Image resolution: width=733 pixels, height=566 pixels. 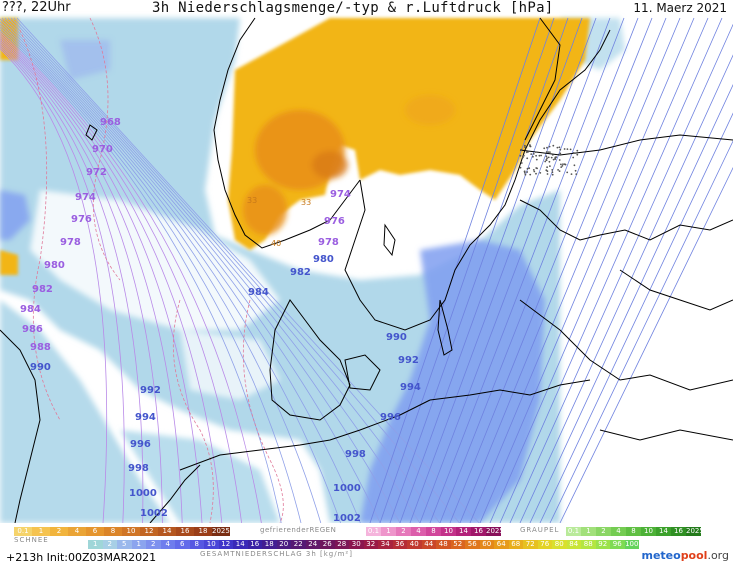 I want to click on scale-snow-cell: 4, so click(x=77, y=531).